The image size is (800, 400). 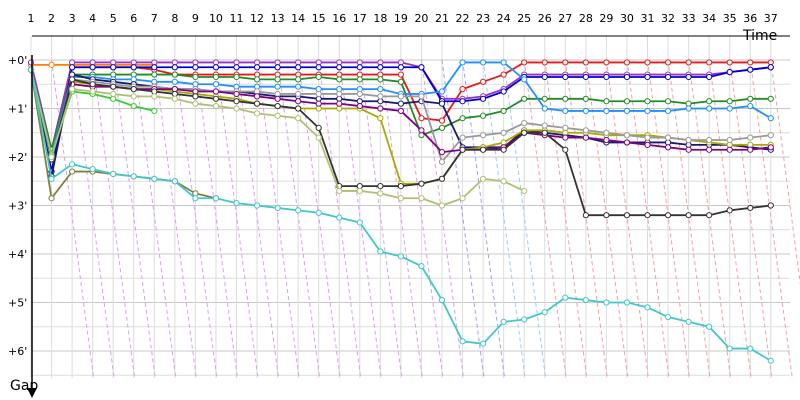 I want to click on y-tick-label: +2', so click(x=17, y=157).